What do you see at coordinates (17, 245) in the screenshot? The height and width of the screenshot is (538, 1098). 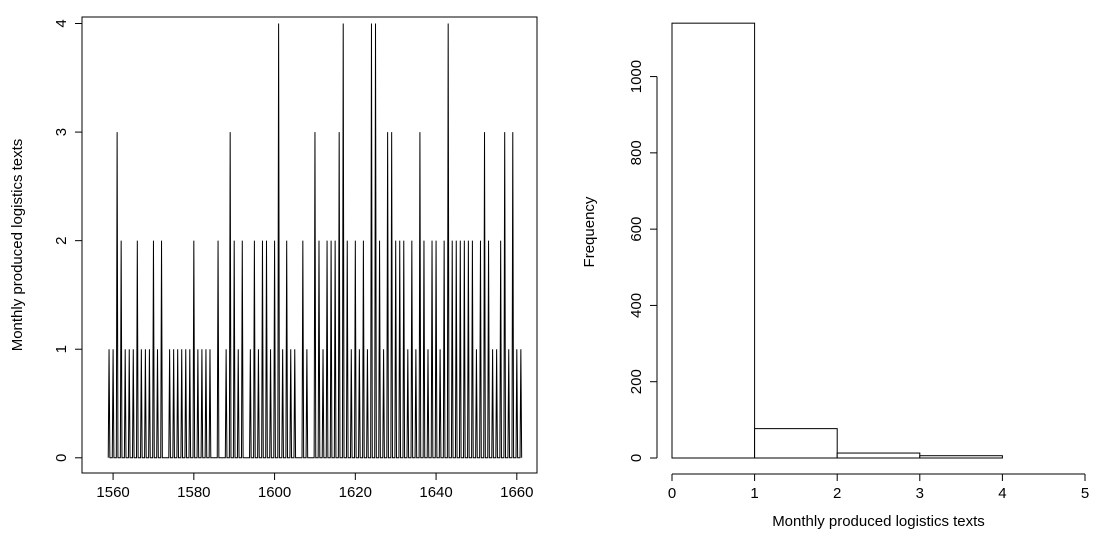 I see `y-axis-label: Monthly produced logistics texts` at bounding box center [17, 245].